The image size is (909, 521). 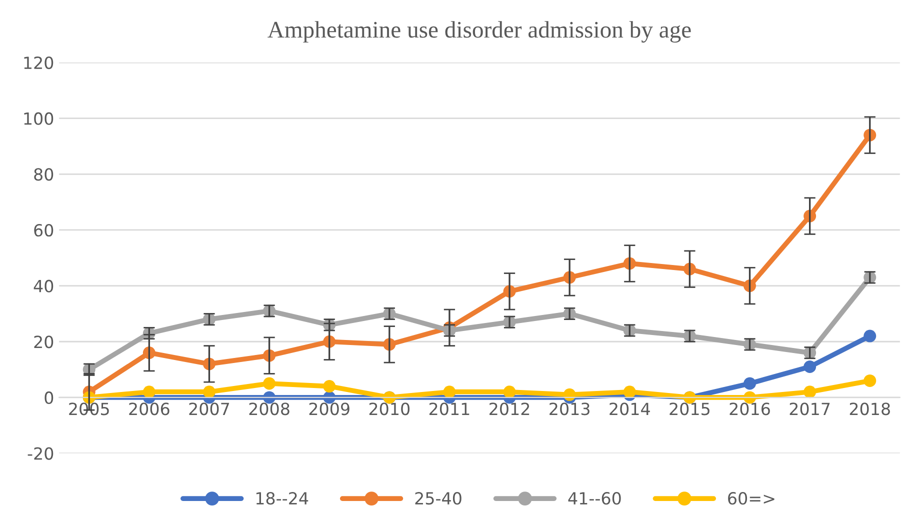 I want to click on x-tick-label: 2012, so click(x=510, y=409).